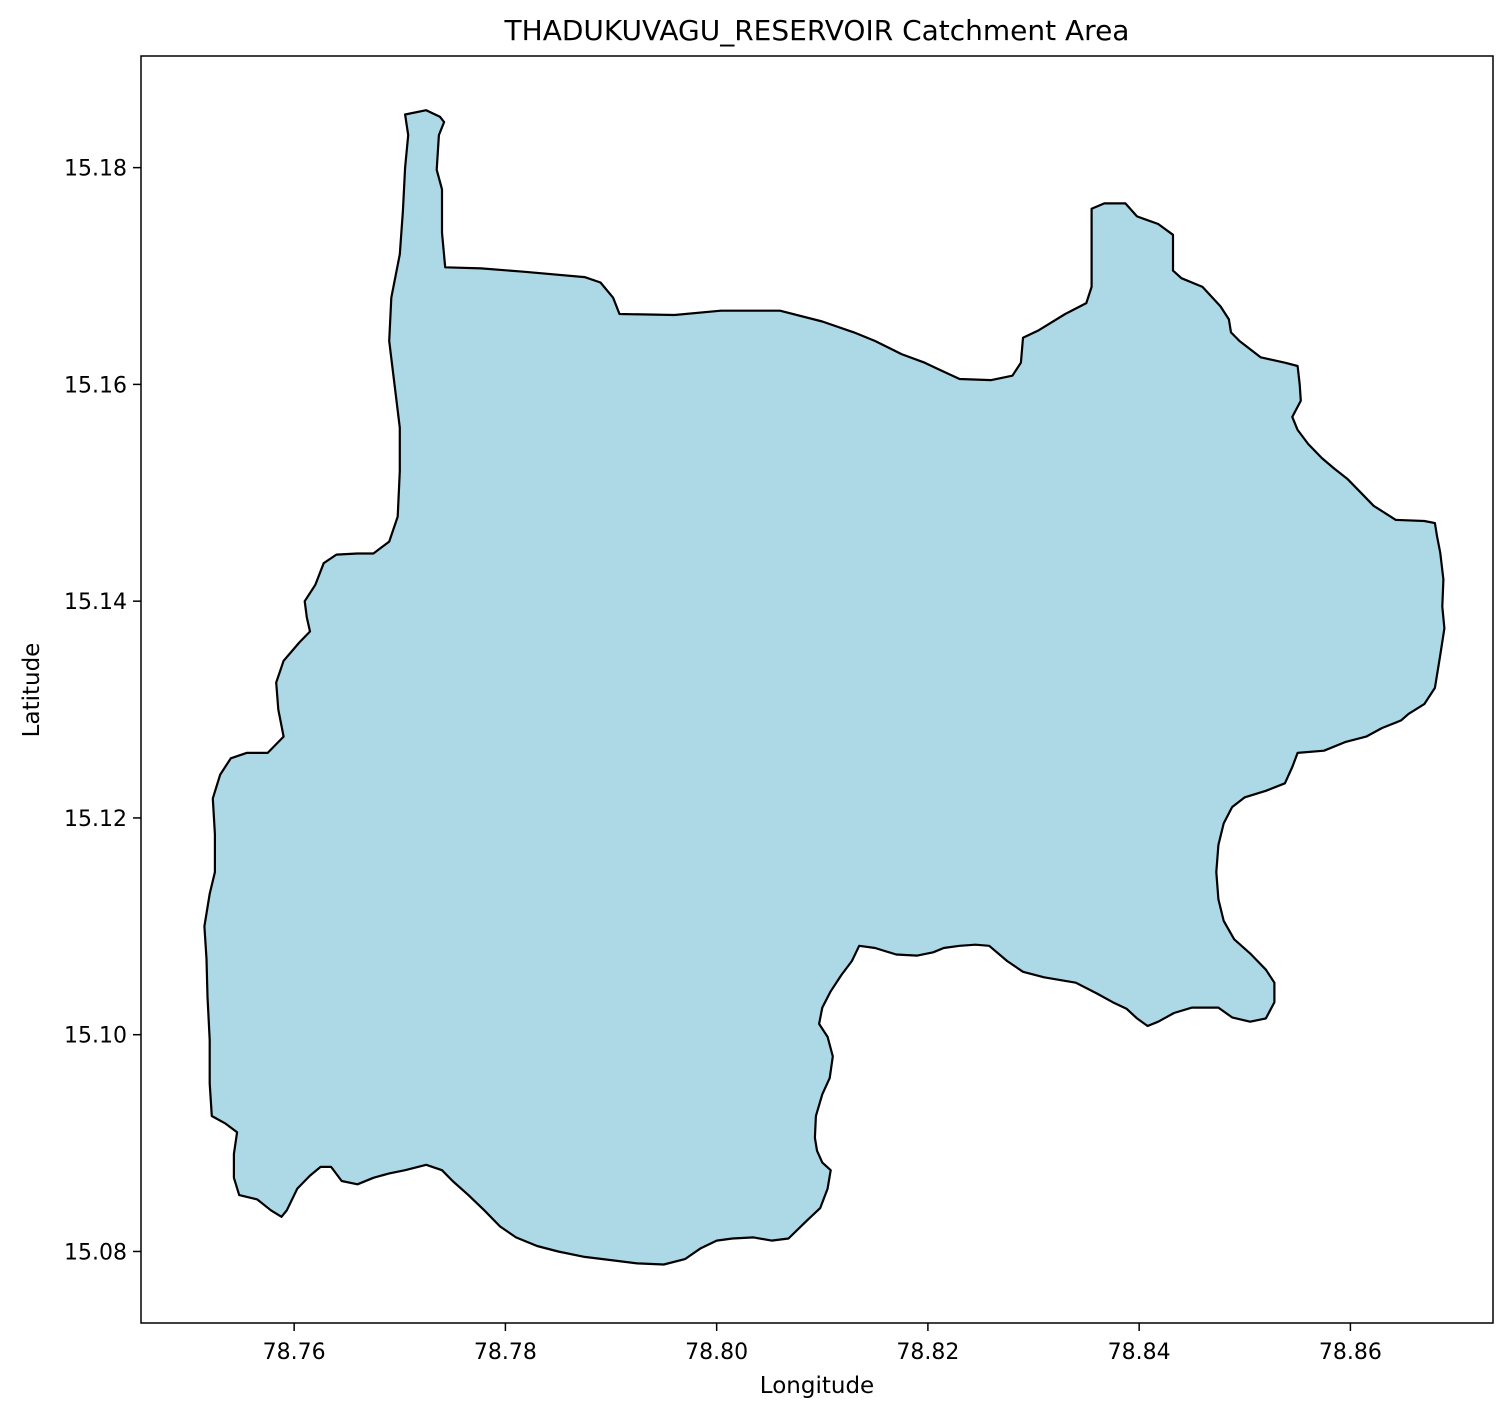 The height and width of the screenshot is (1417, 1510). I want to click on x-tick-label: 78.86, so click(1350, 1352).